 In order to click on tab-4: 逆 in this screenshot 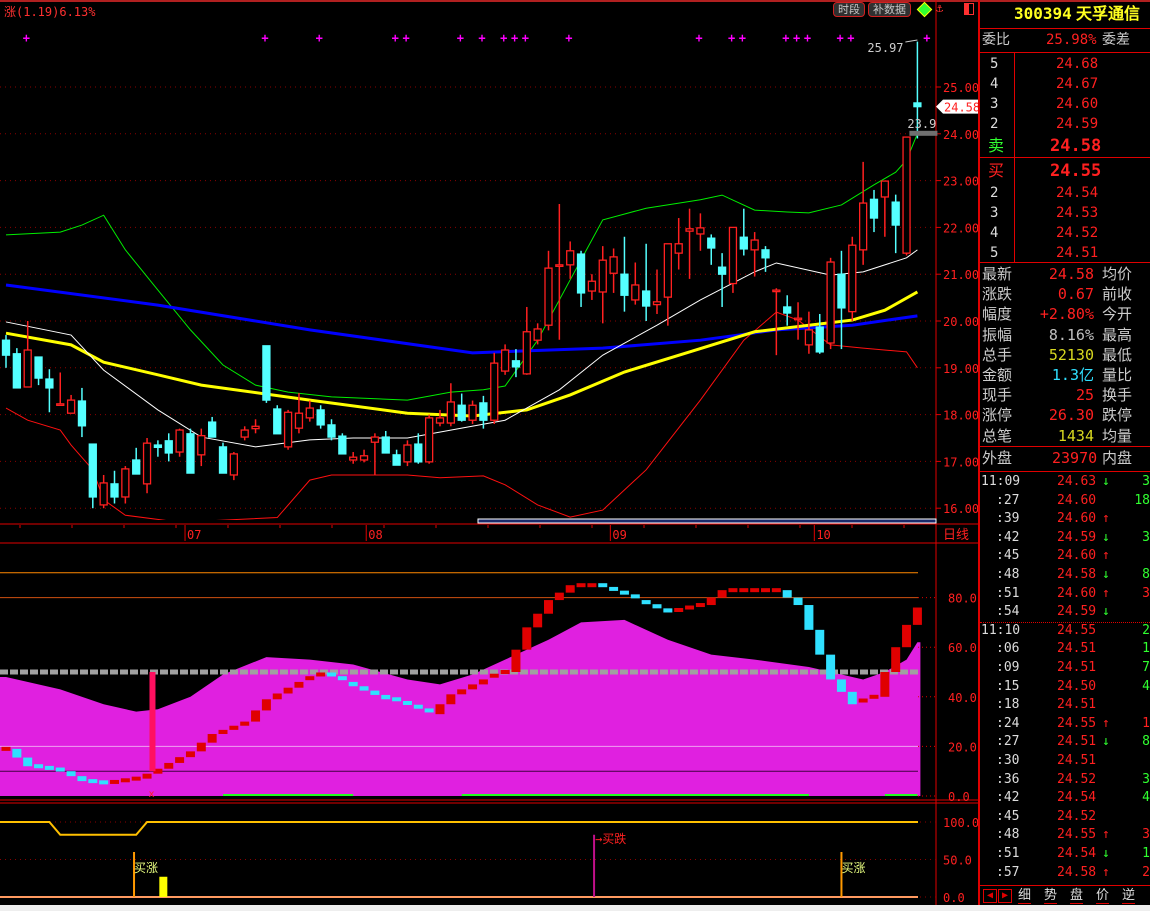, I will do `click(1129, 896)`.